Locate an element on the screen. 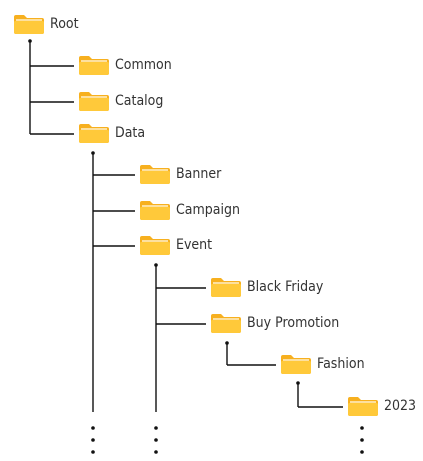 The image size is (423, 461). folder-node-event: Event is located at coordinates (177, 245).